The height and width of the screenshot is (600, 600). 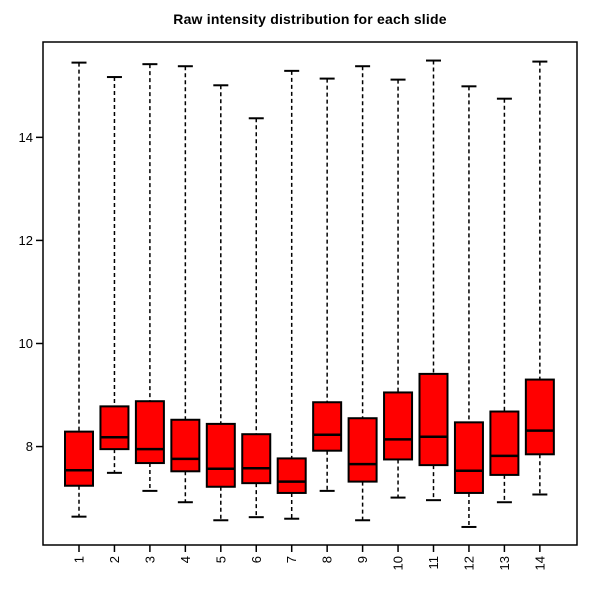 What do you see at coordinates (79, 312) in the screenshot?
I see `boxplot-slide-1: 1` at bounding box center [79, 312].